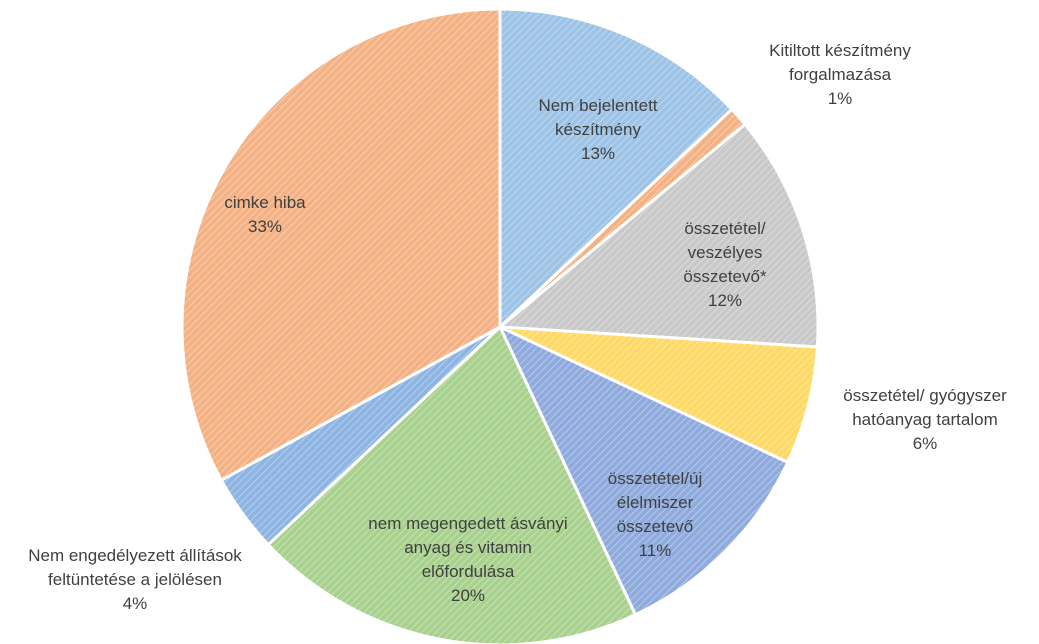  I want to click on value-label: 1%, so click(840, 98).